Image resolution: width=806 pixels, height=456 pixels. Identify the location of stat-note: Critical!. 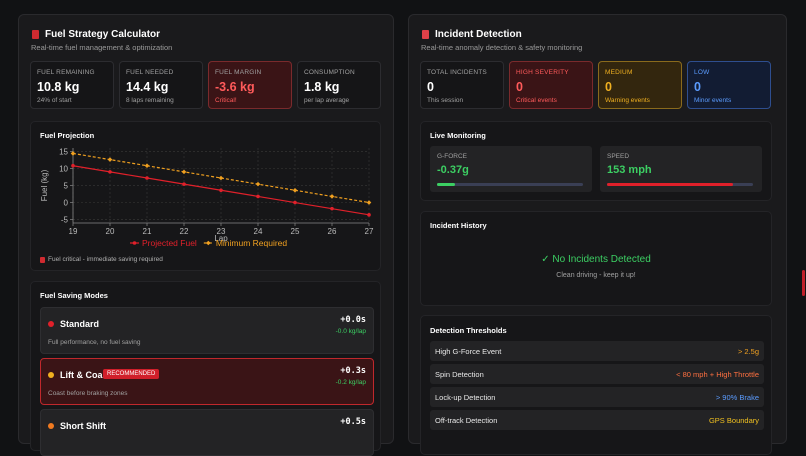
(226, 100).